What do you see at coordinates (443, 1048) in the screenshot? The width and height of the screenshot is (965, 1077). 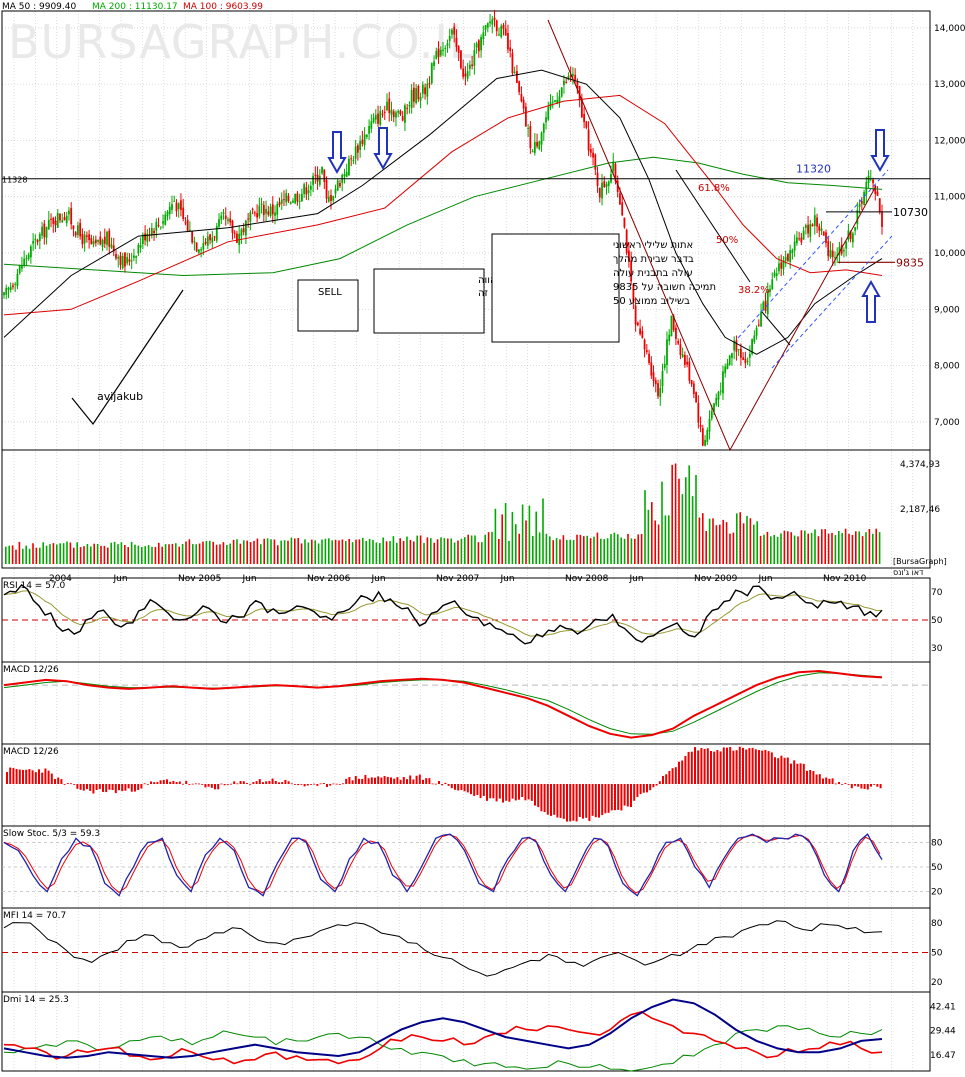 I see `dmi-plus-line` at bounding box center [443, 1048].